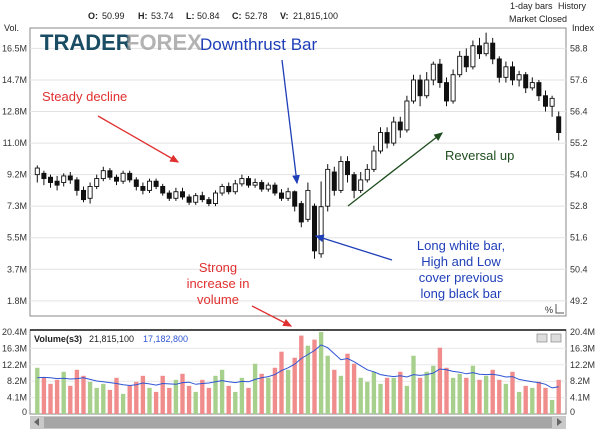 The image size is (600, 434). Describe the element at coordinates (549, 310) in the screenshot. I see `percent-toggle: %` at that location.